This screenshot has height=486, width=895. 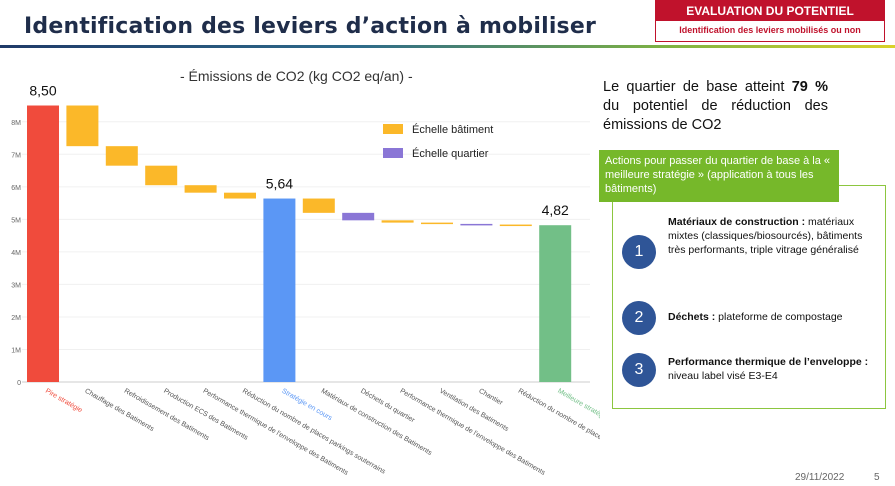 What do you see at coordinates (42, 91) in the screenshot?
I see `bar-data-label: 8,50` at bounding box center [42, 91].